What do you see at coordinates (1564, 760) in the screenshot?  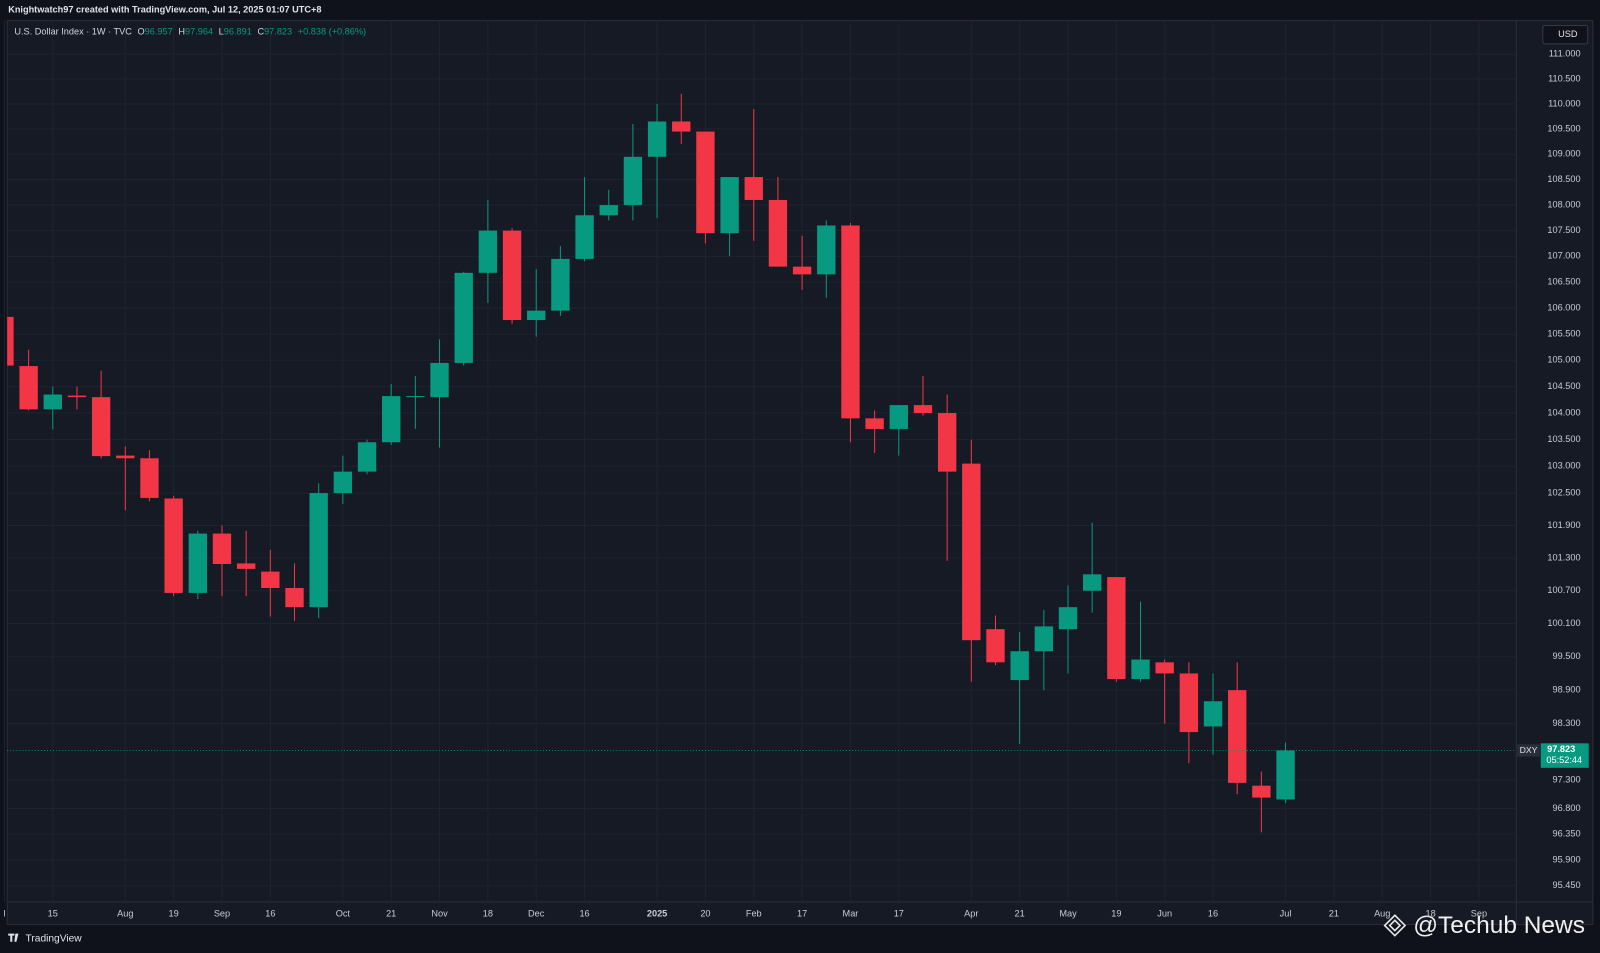 I see `countdown-label: 05:52:44` at bounding box center [1564, 760].